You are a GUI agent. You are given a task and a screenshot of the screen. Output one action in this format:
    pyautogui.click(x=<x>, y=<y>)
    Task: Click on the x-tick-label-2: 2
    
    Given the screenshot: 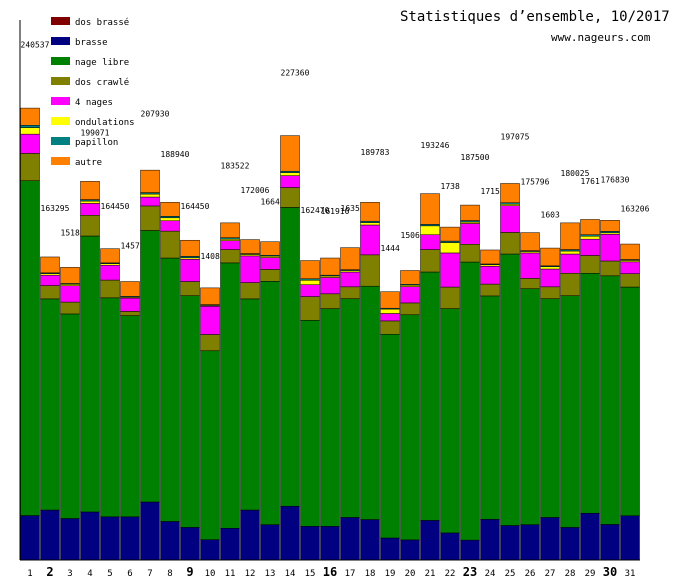 What is the action you would take?
    pyautogui.click(x=49, y=572)
    